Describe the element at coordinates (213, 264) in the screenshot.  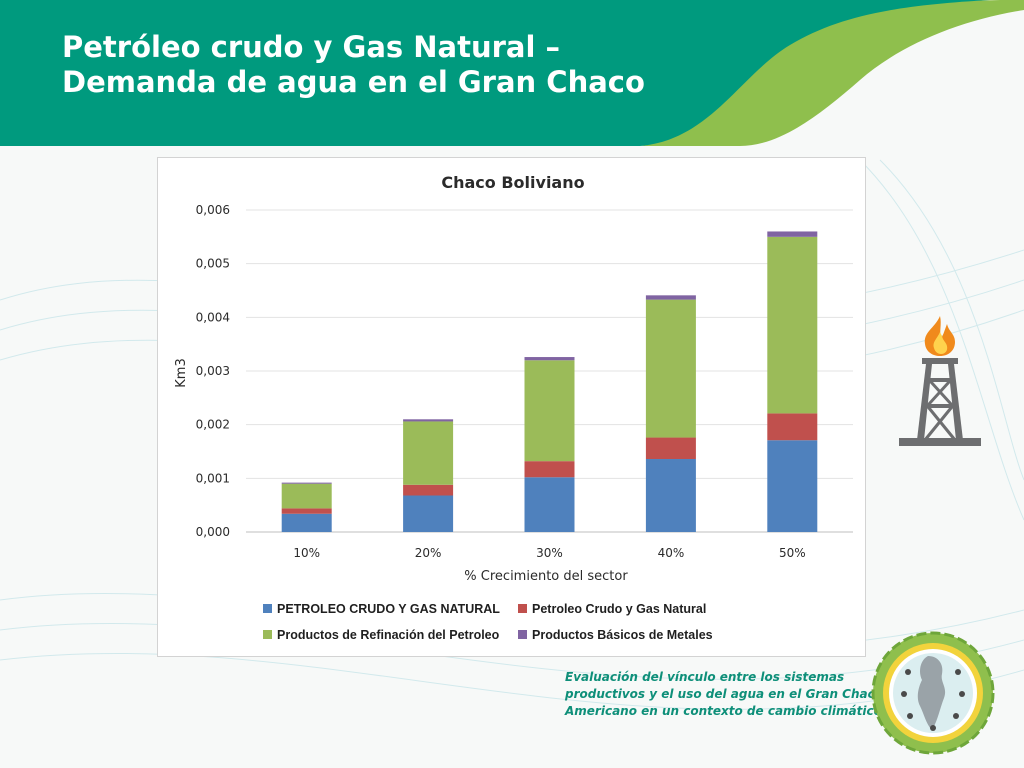
I see `y-tick-label: 0,005` at that location.